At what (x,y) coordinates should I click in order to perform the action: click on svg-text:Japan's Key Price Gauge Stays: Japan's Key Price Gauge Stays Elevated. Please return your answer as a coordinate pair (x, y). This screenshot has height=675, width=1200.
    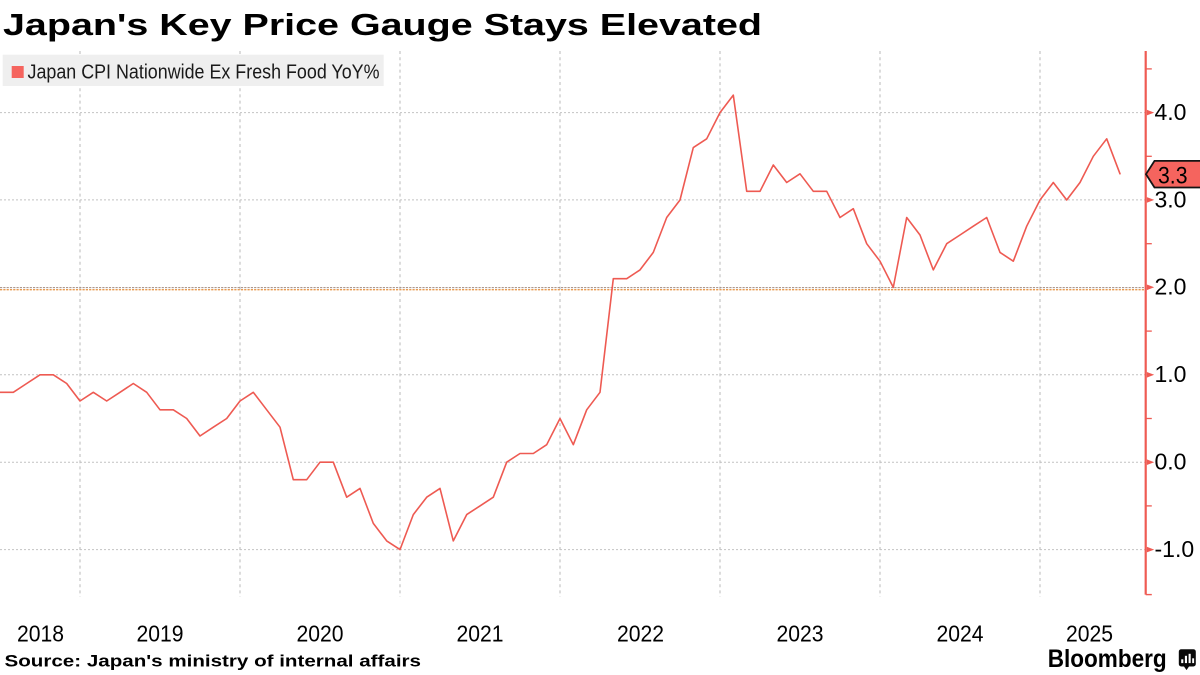
    Looking at the image, I should click on (382, 25).